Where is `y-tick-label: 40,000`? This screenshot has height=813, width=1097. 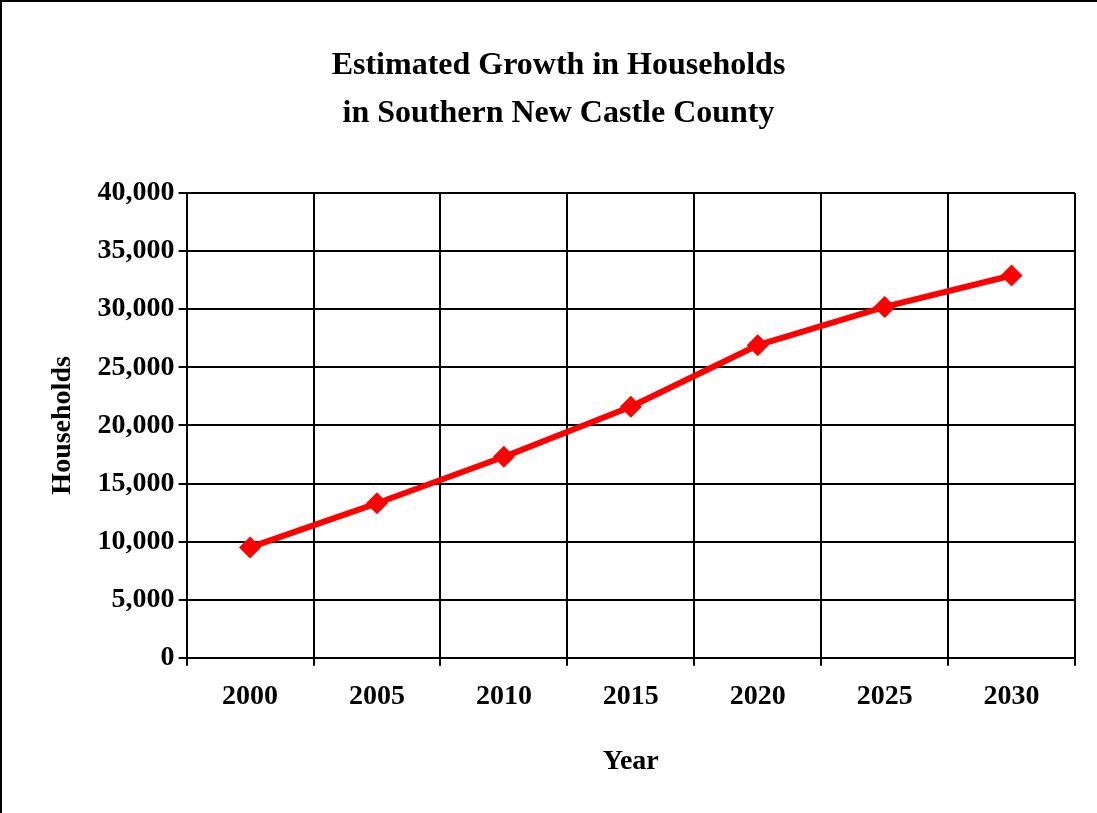
y-tick-label: 40,000 is located at coordinates (136, 191).